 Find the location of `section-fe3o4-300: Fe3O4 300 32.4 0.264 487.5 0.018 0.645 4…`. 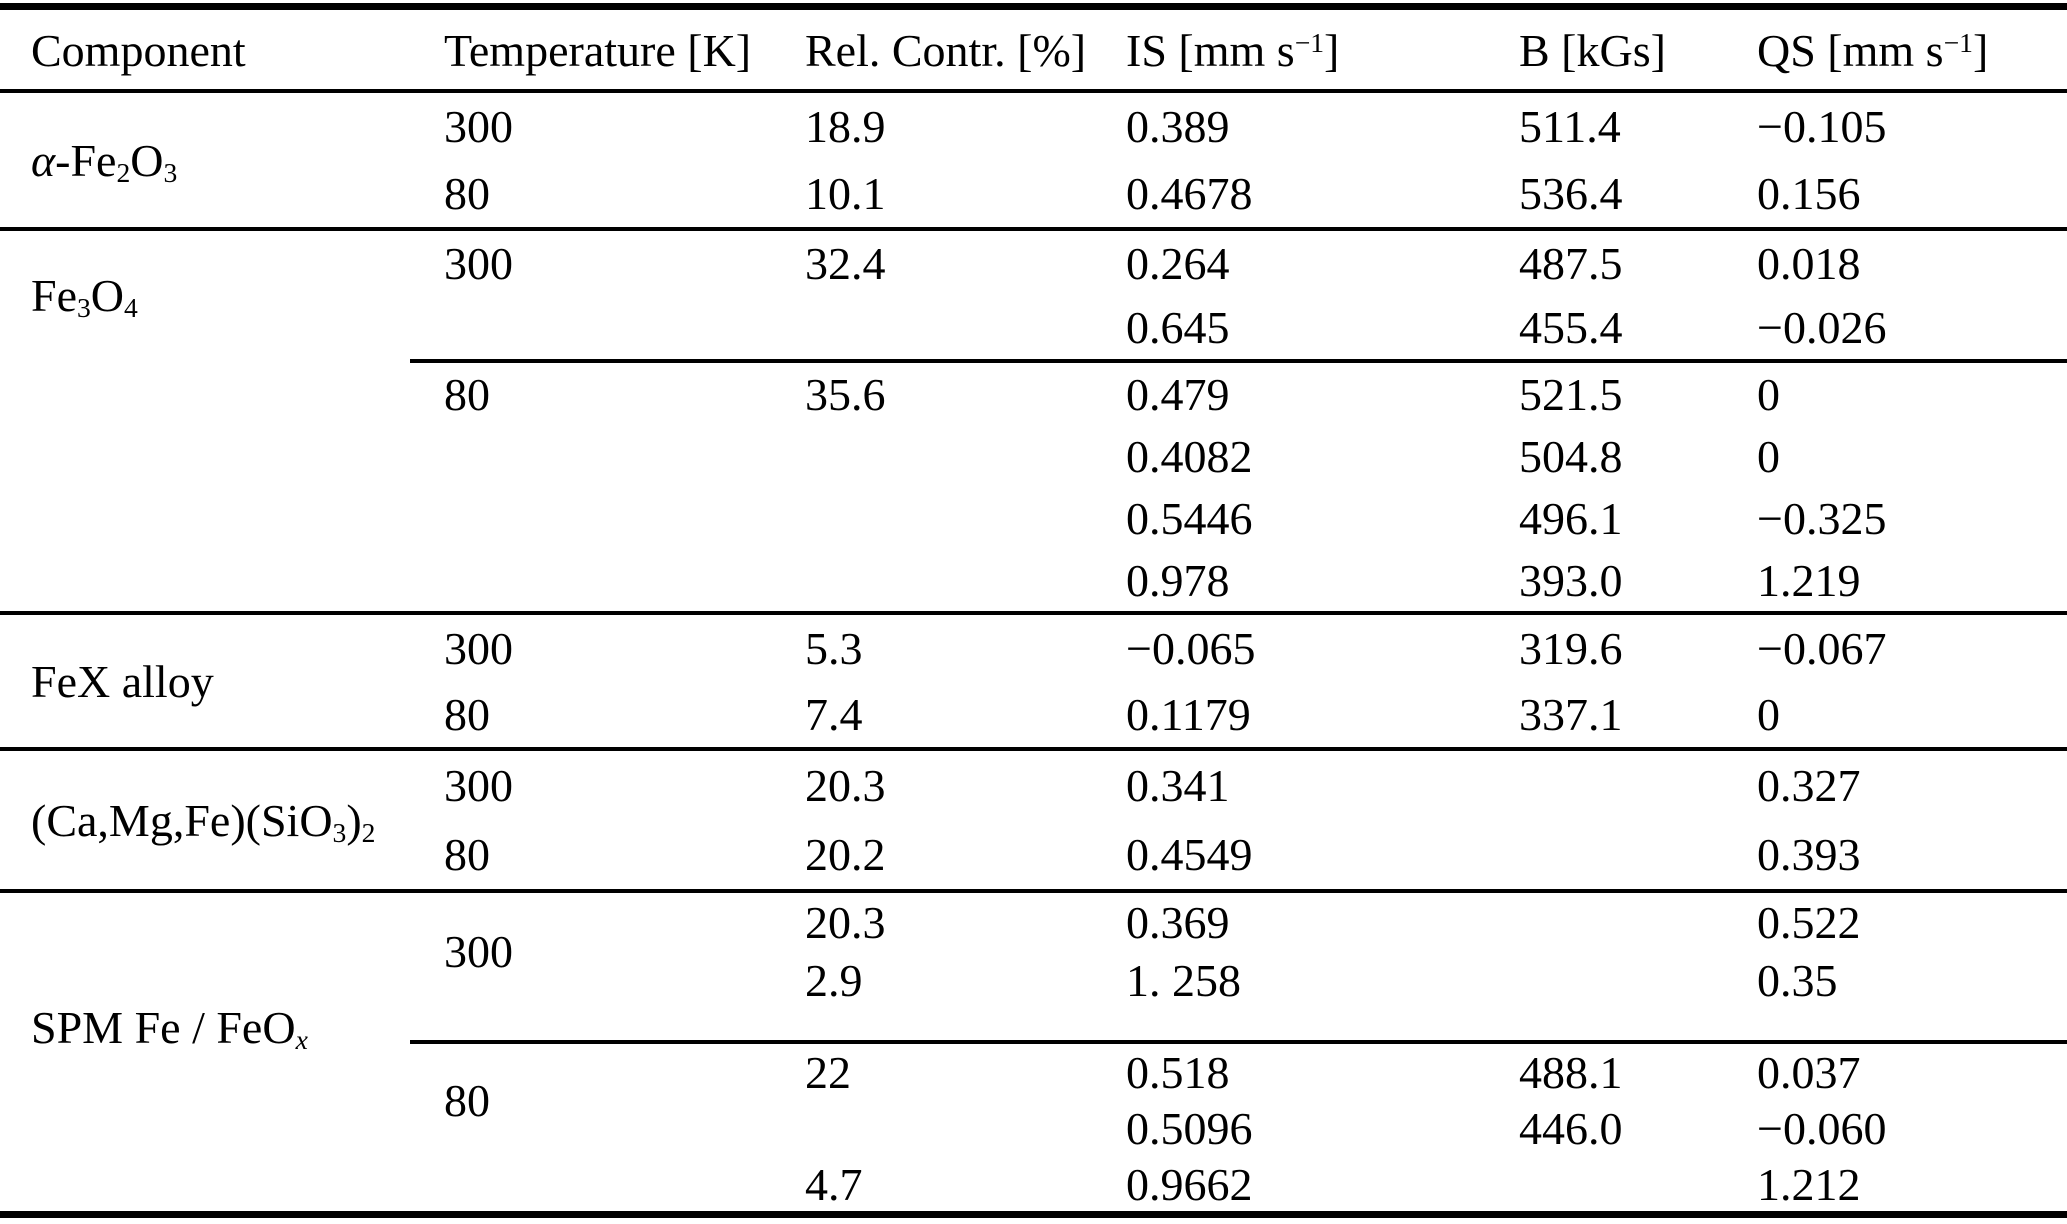

section-fe3o4-300: Fe3O4 300 32.4 0.264 487.5 0.018 0.645 4… is located at coordinates (1033, 295).